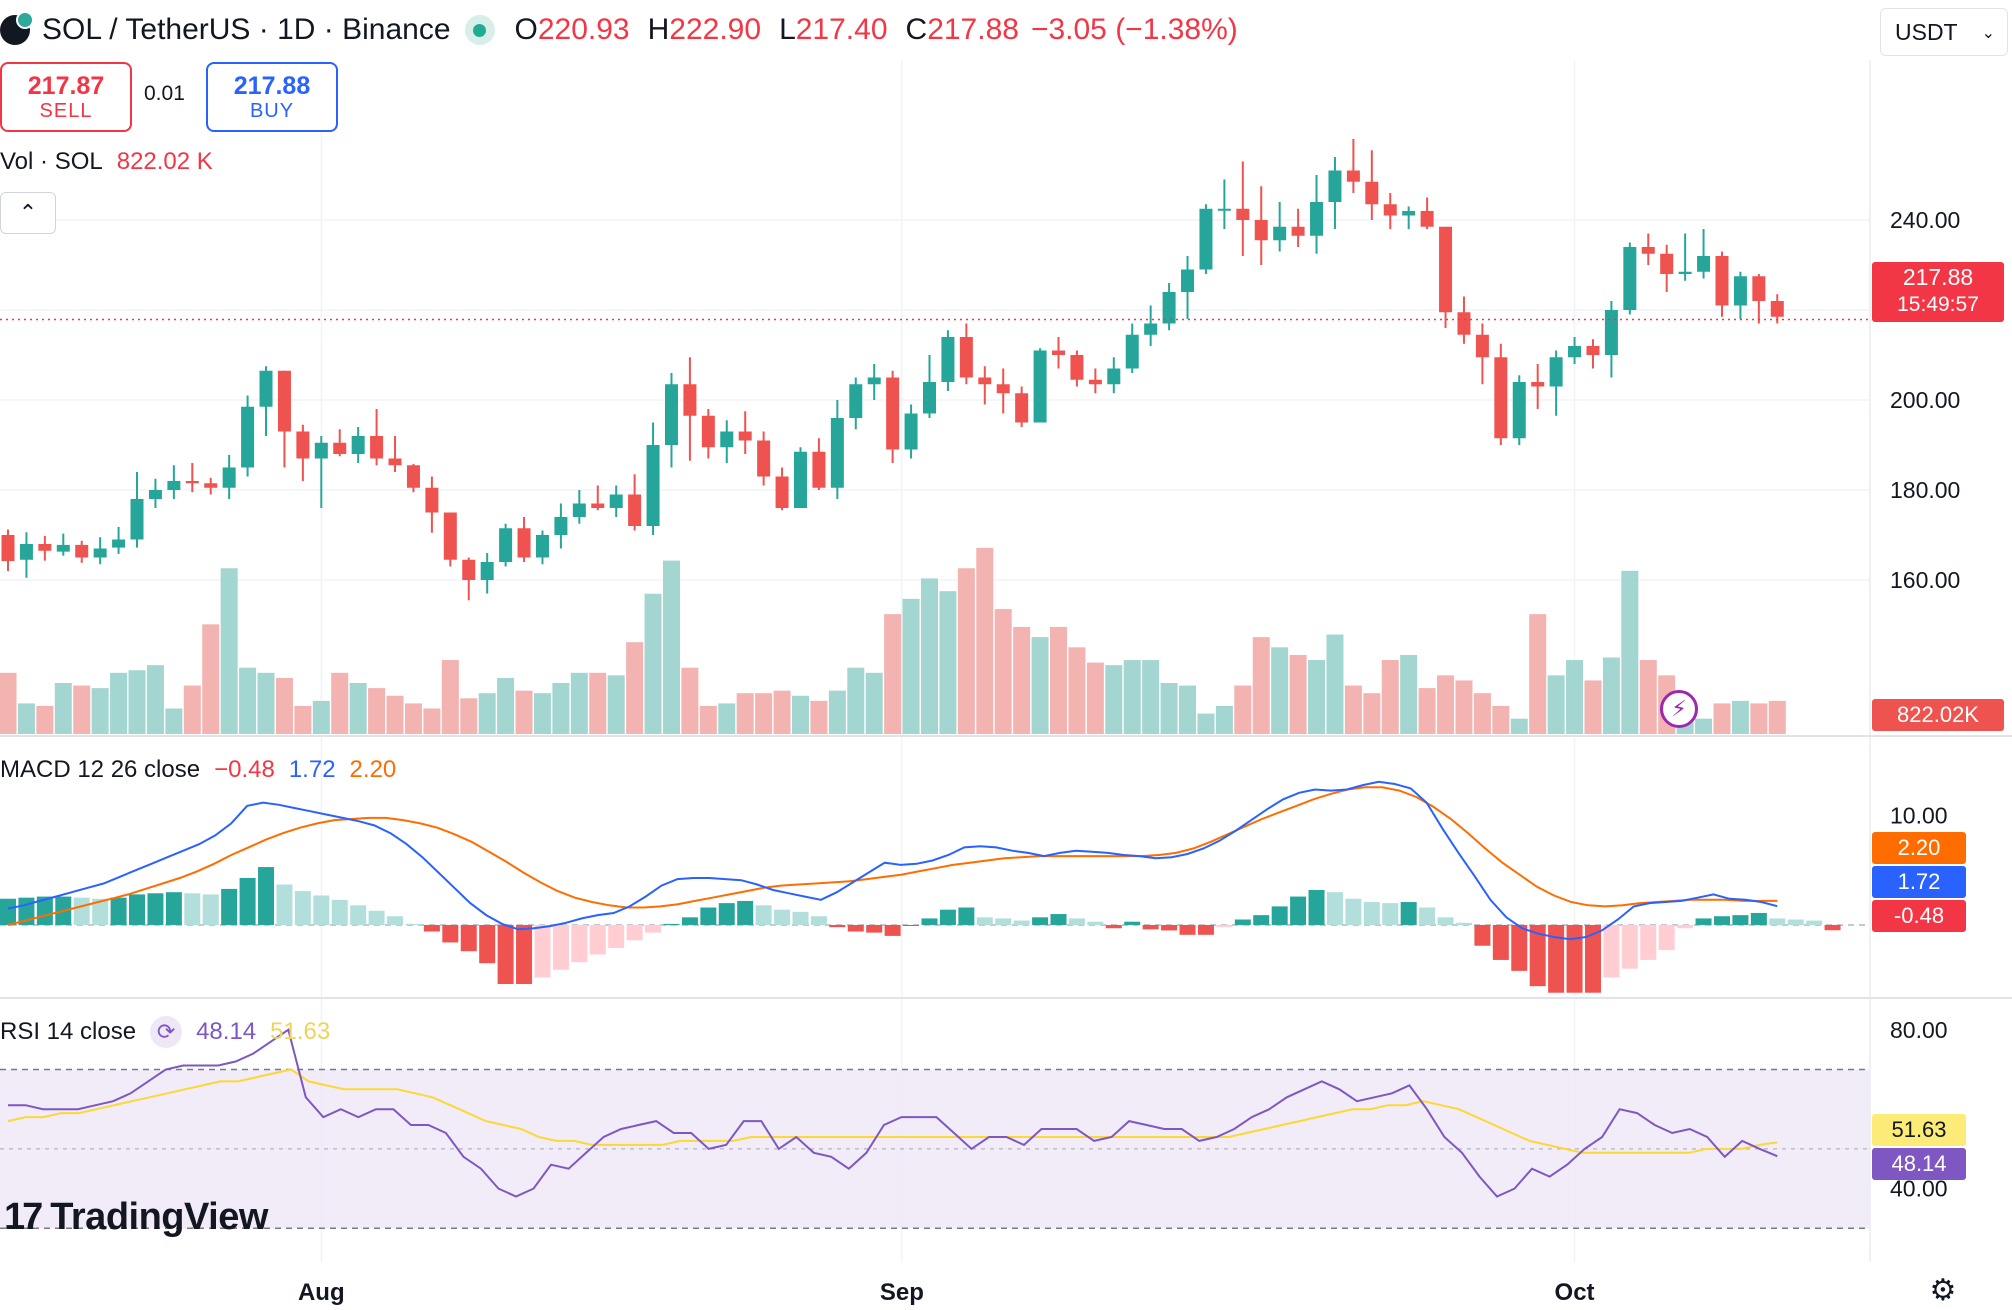 The width and height of the screenshot is (2012, 1310). I want to click on high-value: 222.90, so click(715, 29).